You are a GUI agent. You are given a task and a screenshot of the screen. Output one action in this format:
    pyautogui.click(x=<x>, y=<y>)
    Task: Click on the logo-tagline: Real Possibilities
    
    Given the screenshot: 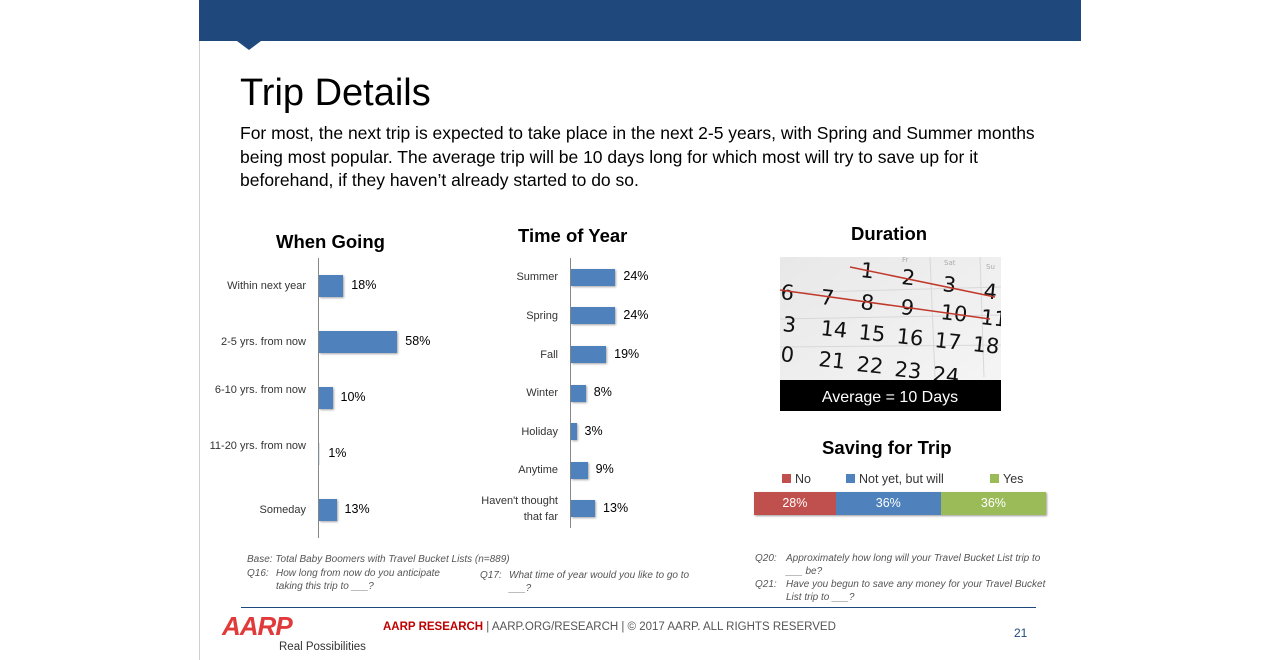 What is the action you would take?
    pyautogui.click(x=322, y=647)
    